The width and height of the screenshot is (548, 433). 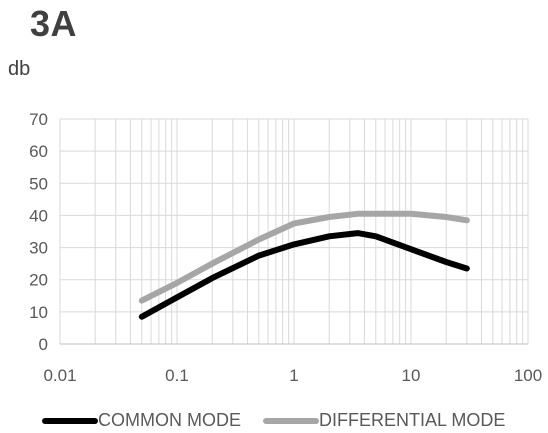 What do you see at coordinates (19, 69) in the screenshot?
I see `y-axis-unit-label: db` at bounding box center [19, 69].